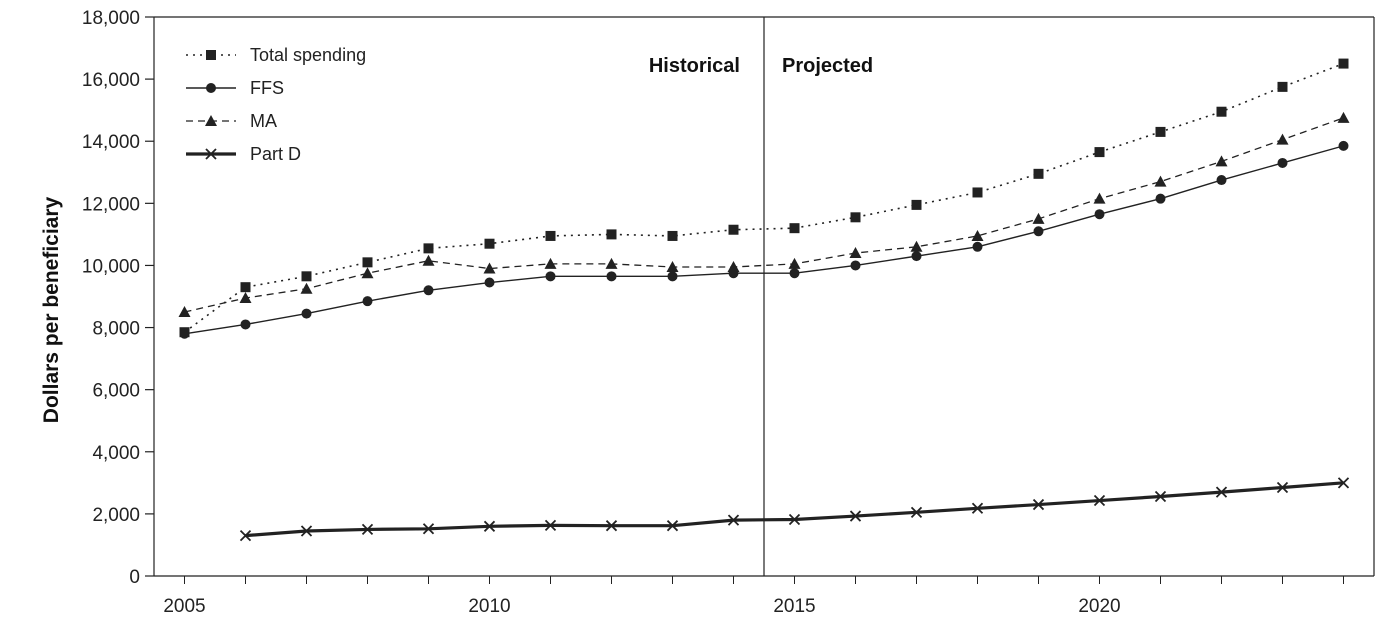  I want to click on y-tick-label: 0, so click(134, 577).